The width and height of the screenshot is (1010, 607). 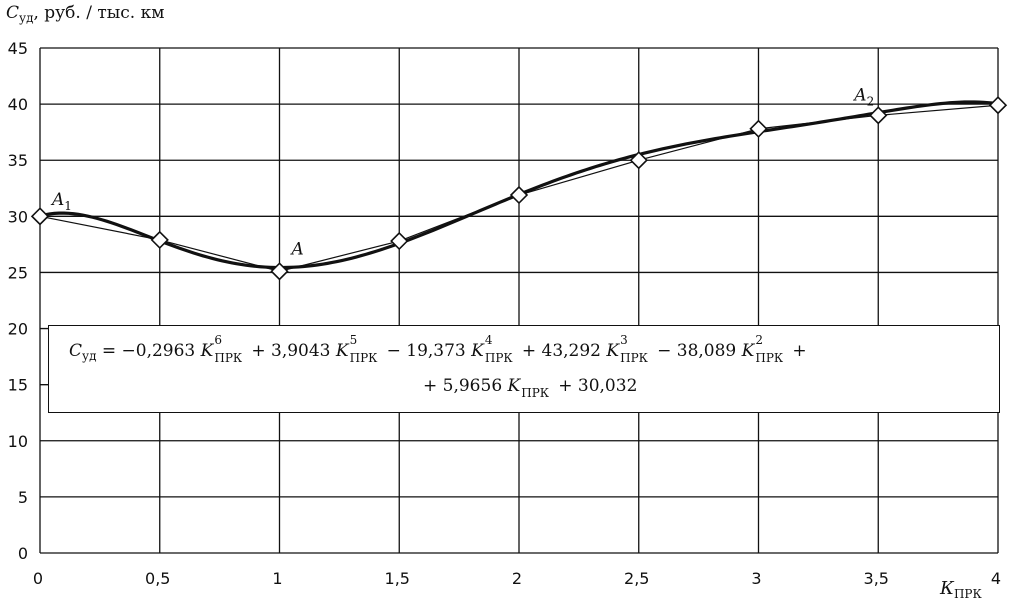 I want to click on x-tick-label: 2, so click(x=517, y=578).